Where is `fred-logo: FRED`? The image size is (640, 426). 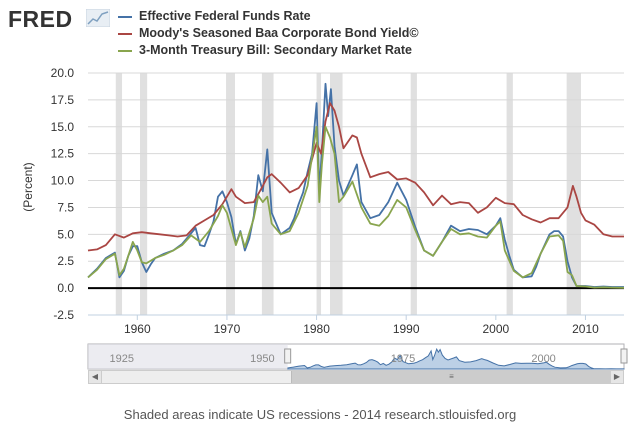 fred-logo: FRED is located at coordinates (40, 19).